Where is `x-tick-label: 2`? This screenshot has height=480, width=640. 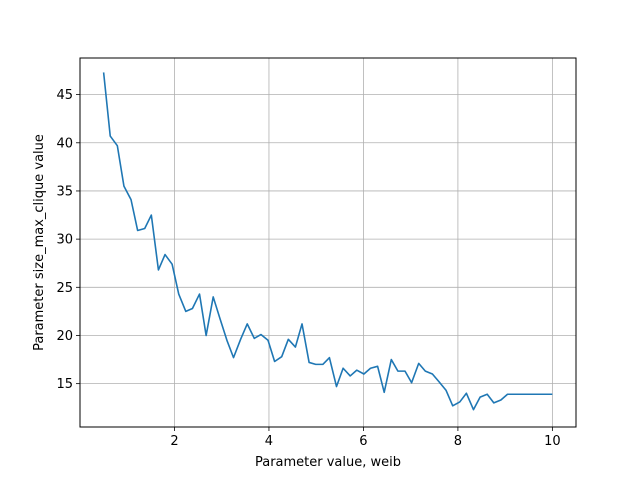
x-tick-label: 2 is located at coordinates (174, 441).